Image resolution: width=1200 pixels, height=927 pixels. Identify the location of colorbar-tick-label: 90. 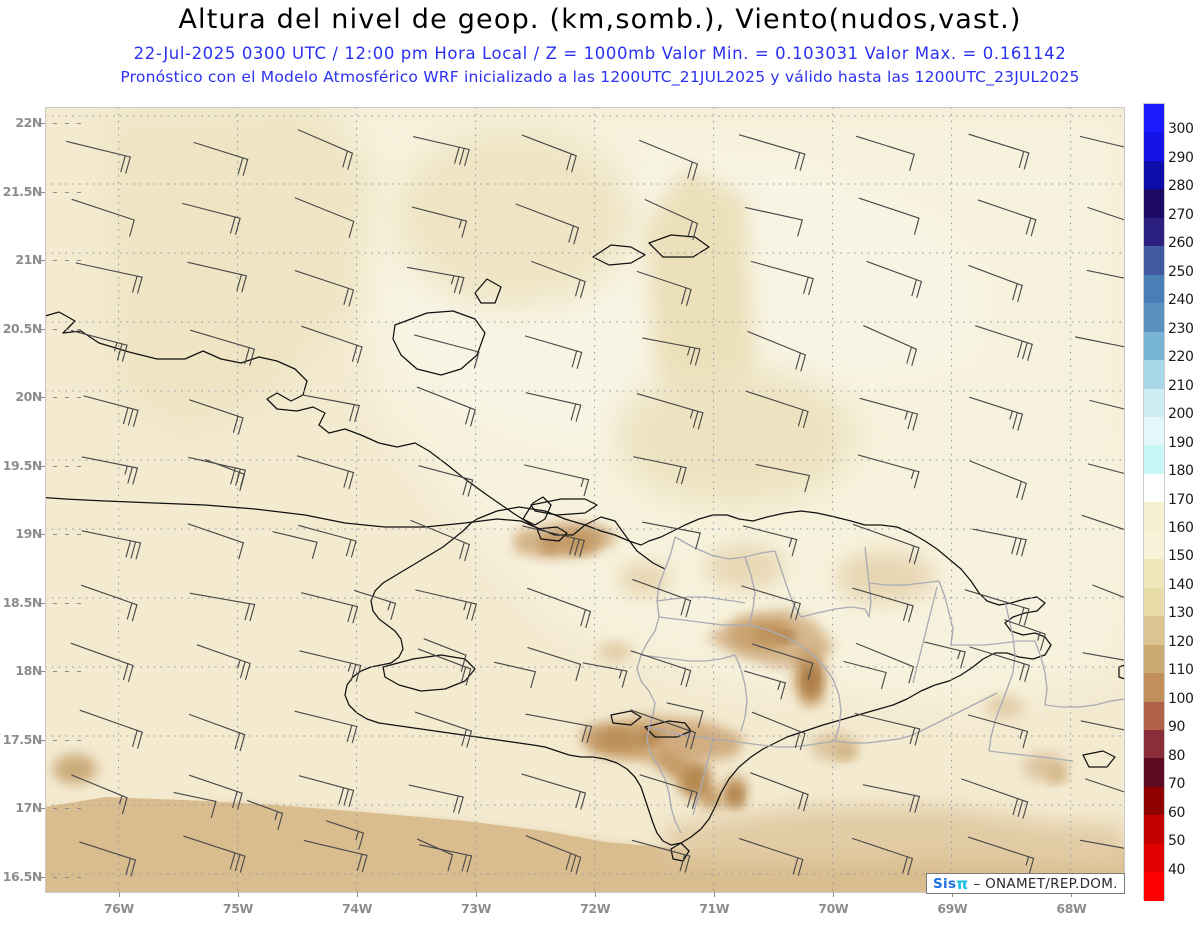
(1177, 727).